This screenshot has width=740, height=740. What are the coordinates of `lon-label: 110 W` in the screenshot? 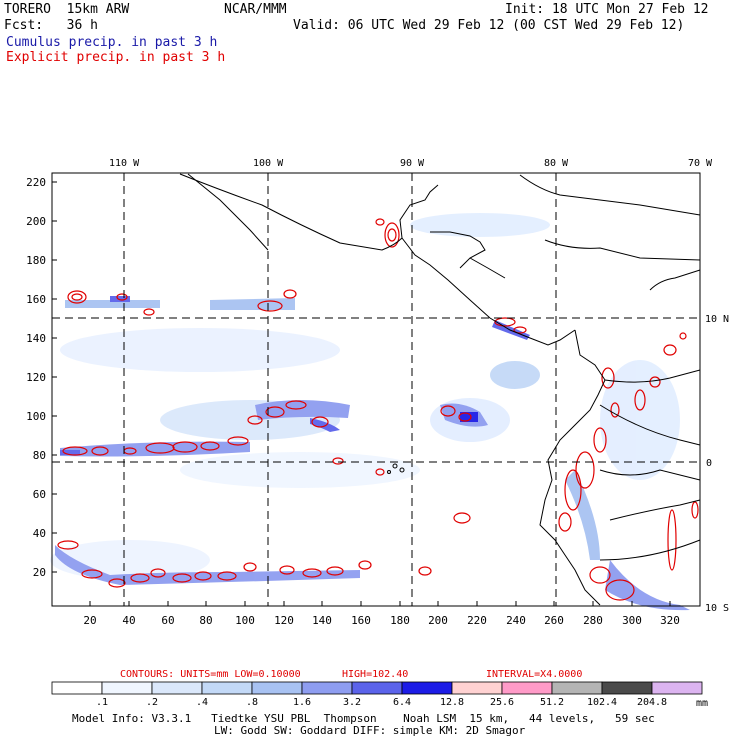 It's located at (124, 163).